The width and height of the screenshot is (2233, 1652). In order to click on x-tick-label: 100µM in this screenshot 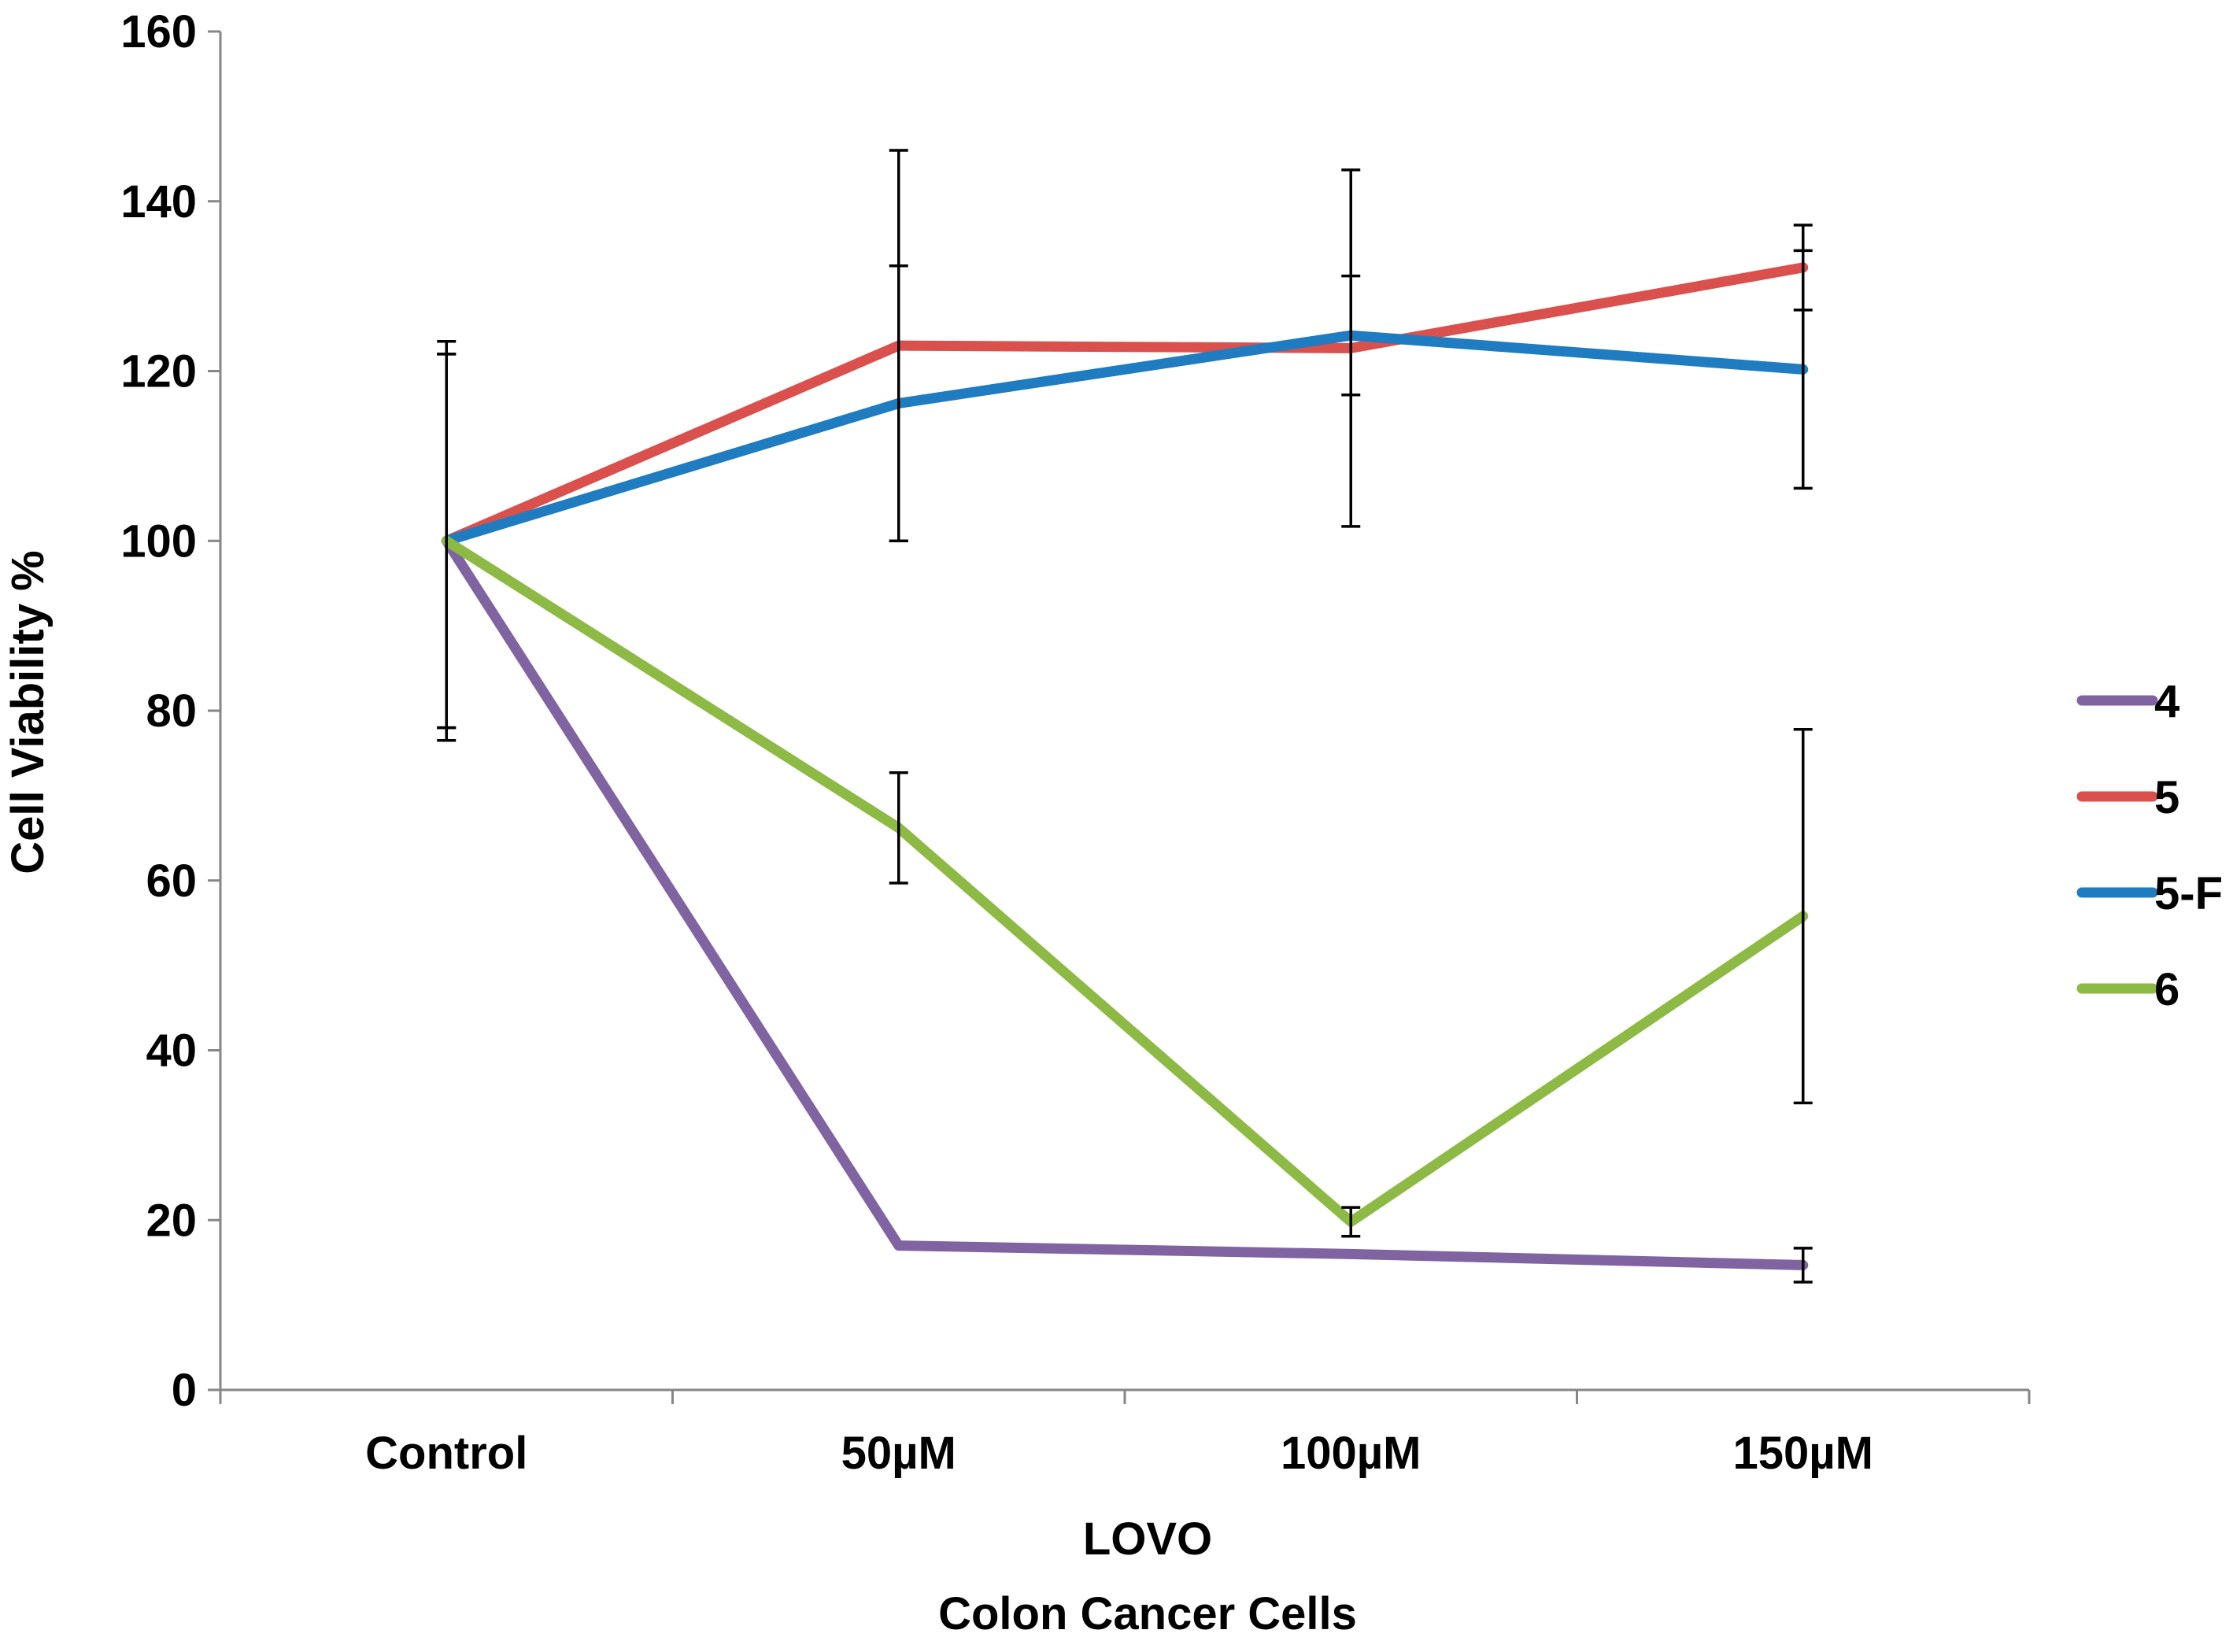, I will do `click(1351, 1454)`.